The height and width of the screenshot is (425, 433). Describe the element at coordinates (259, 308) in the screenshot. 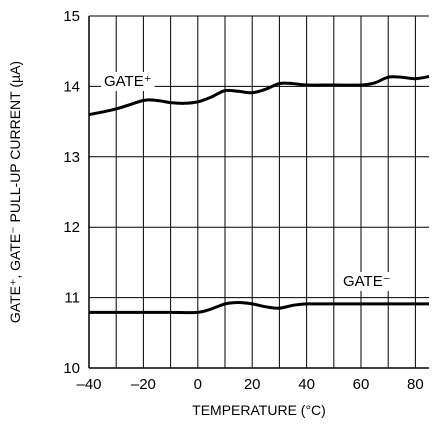

I see `gate-minus-curve` at that location.